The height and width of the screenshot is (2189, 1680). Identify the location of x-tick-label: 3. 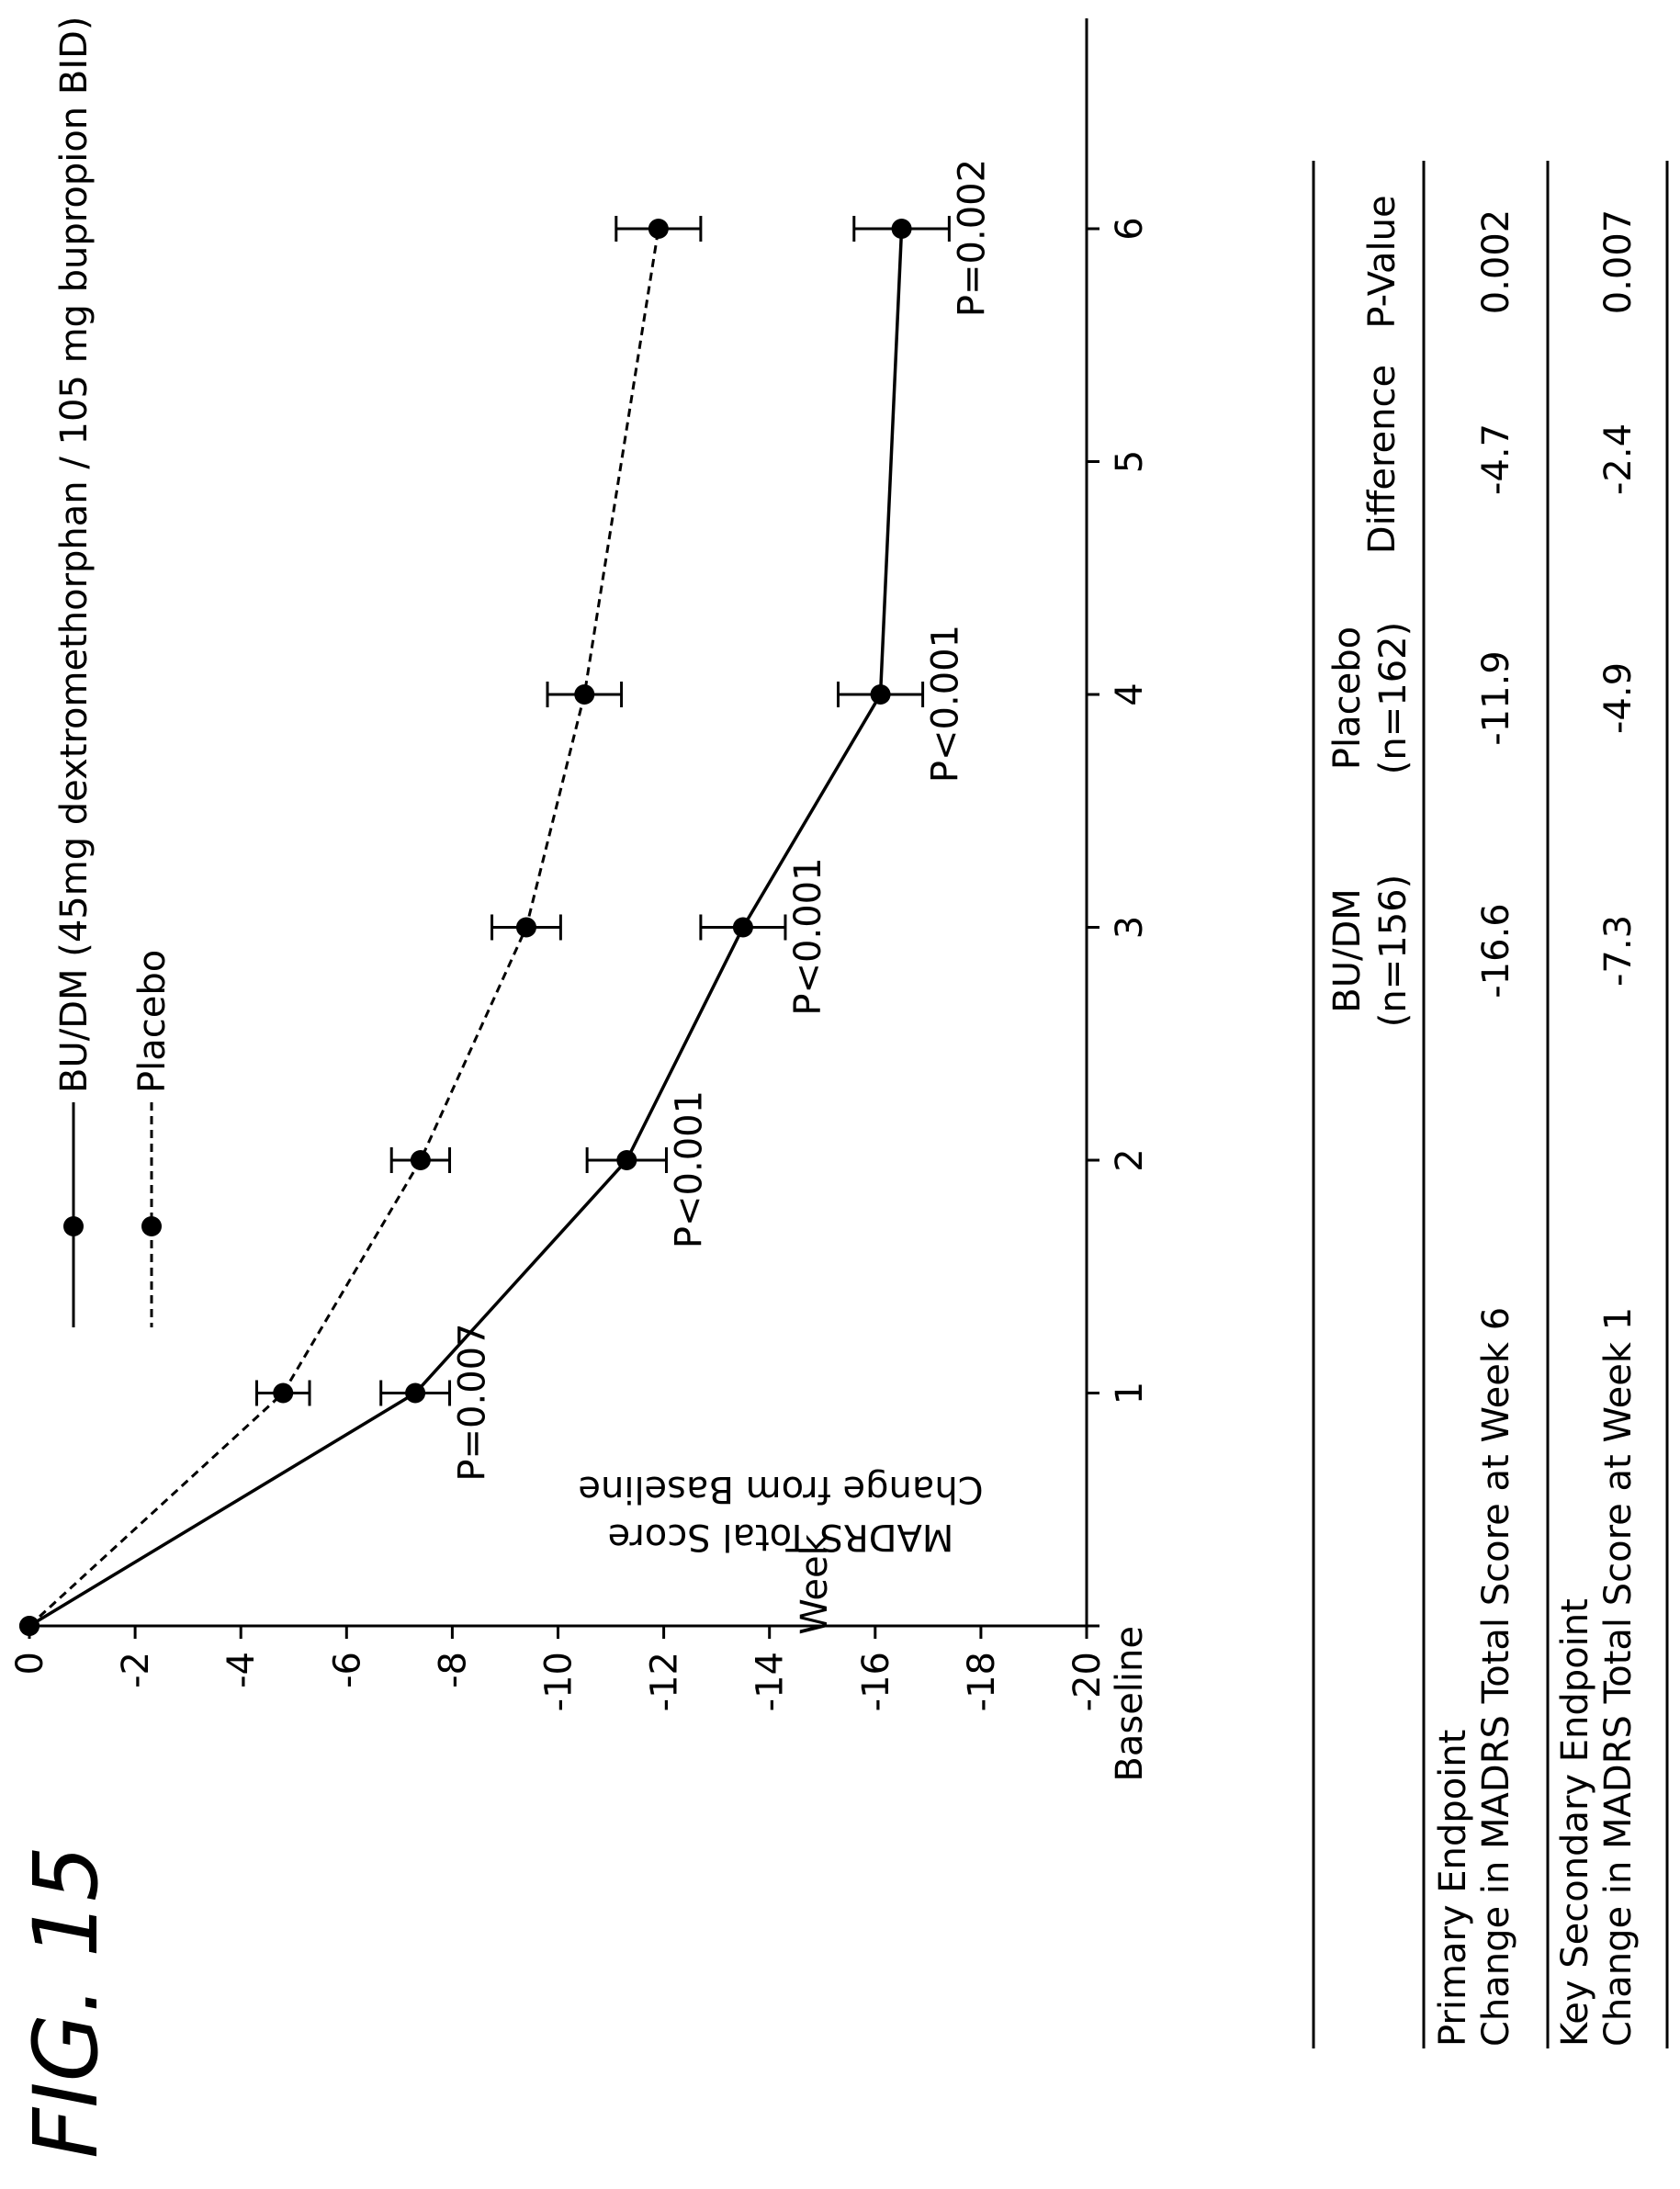
(1130, 928).